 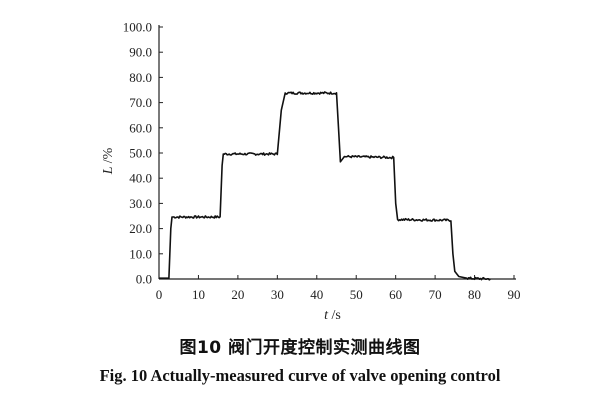 I want to click on y-tick-label: 70.0, so click(x=140, y=102).